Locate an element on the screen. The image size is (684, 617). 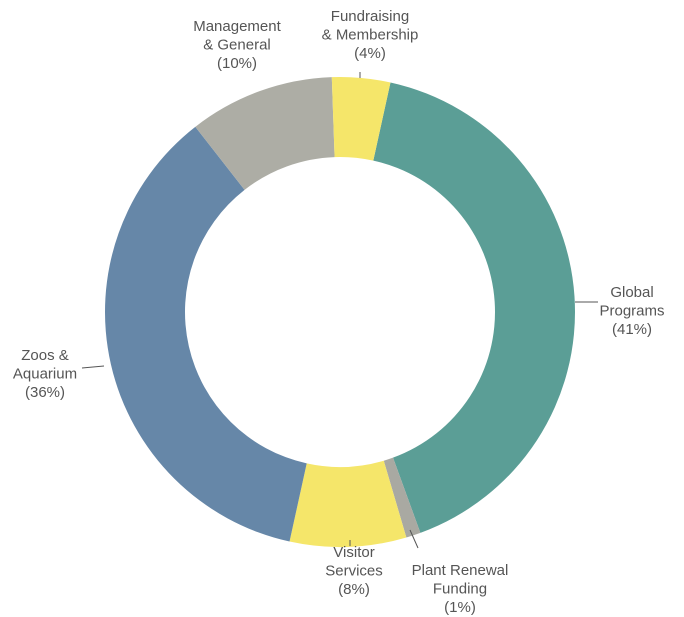
slice-label: & General is located at coordinates (237, 44).